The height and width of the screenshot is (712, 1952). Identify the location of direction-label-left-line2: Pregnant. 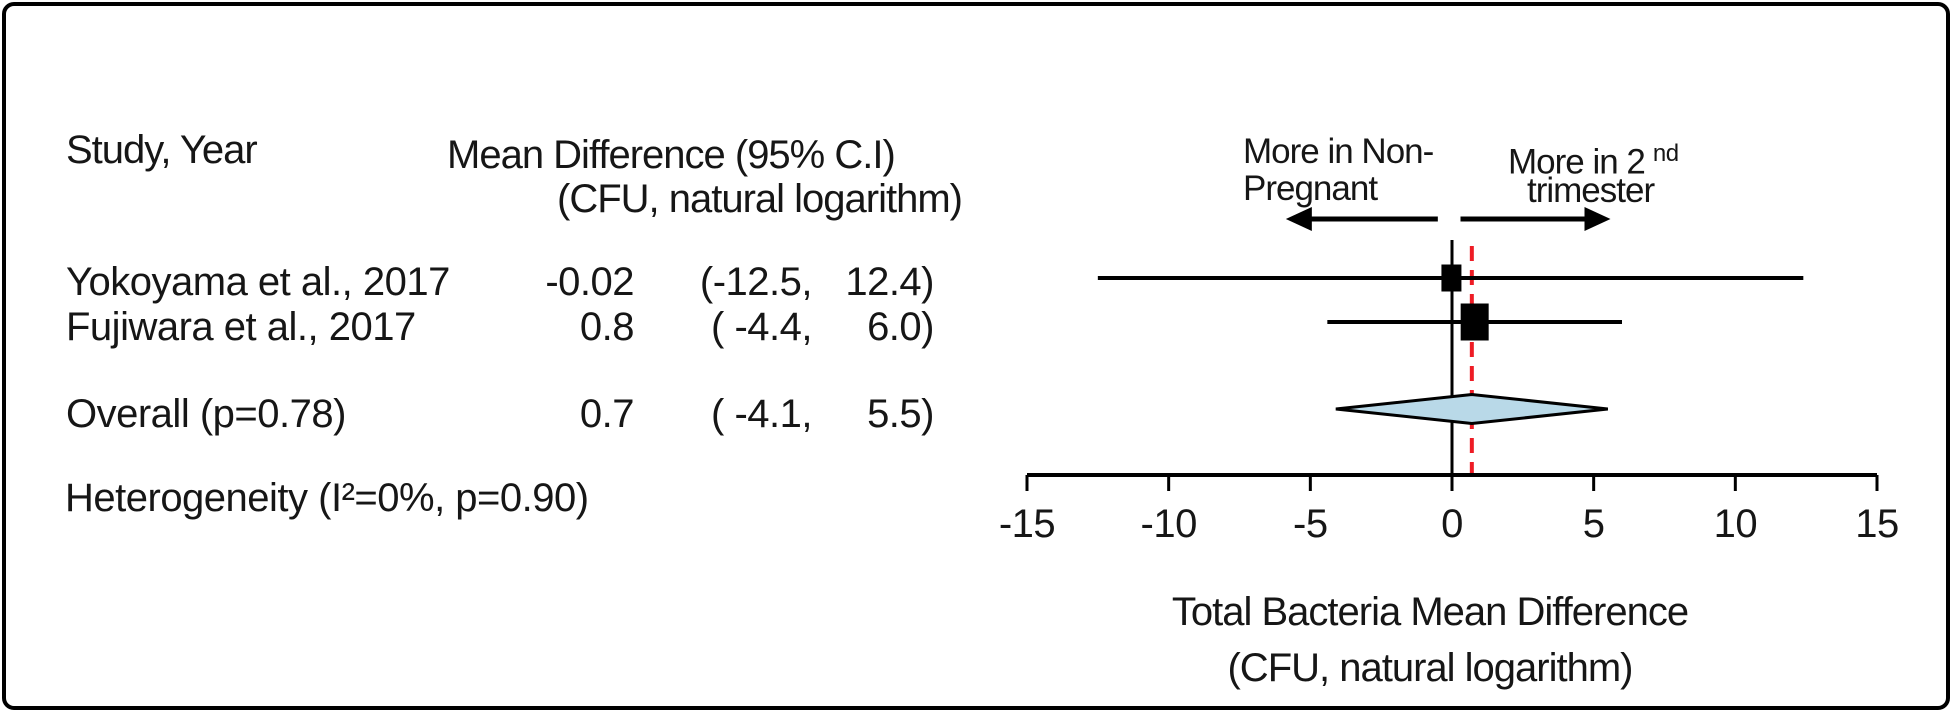
(1310, 188).